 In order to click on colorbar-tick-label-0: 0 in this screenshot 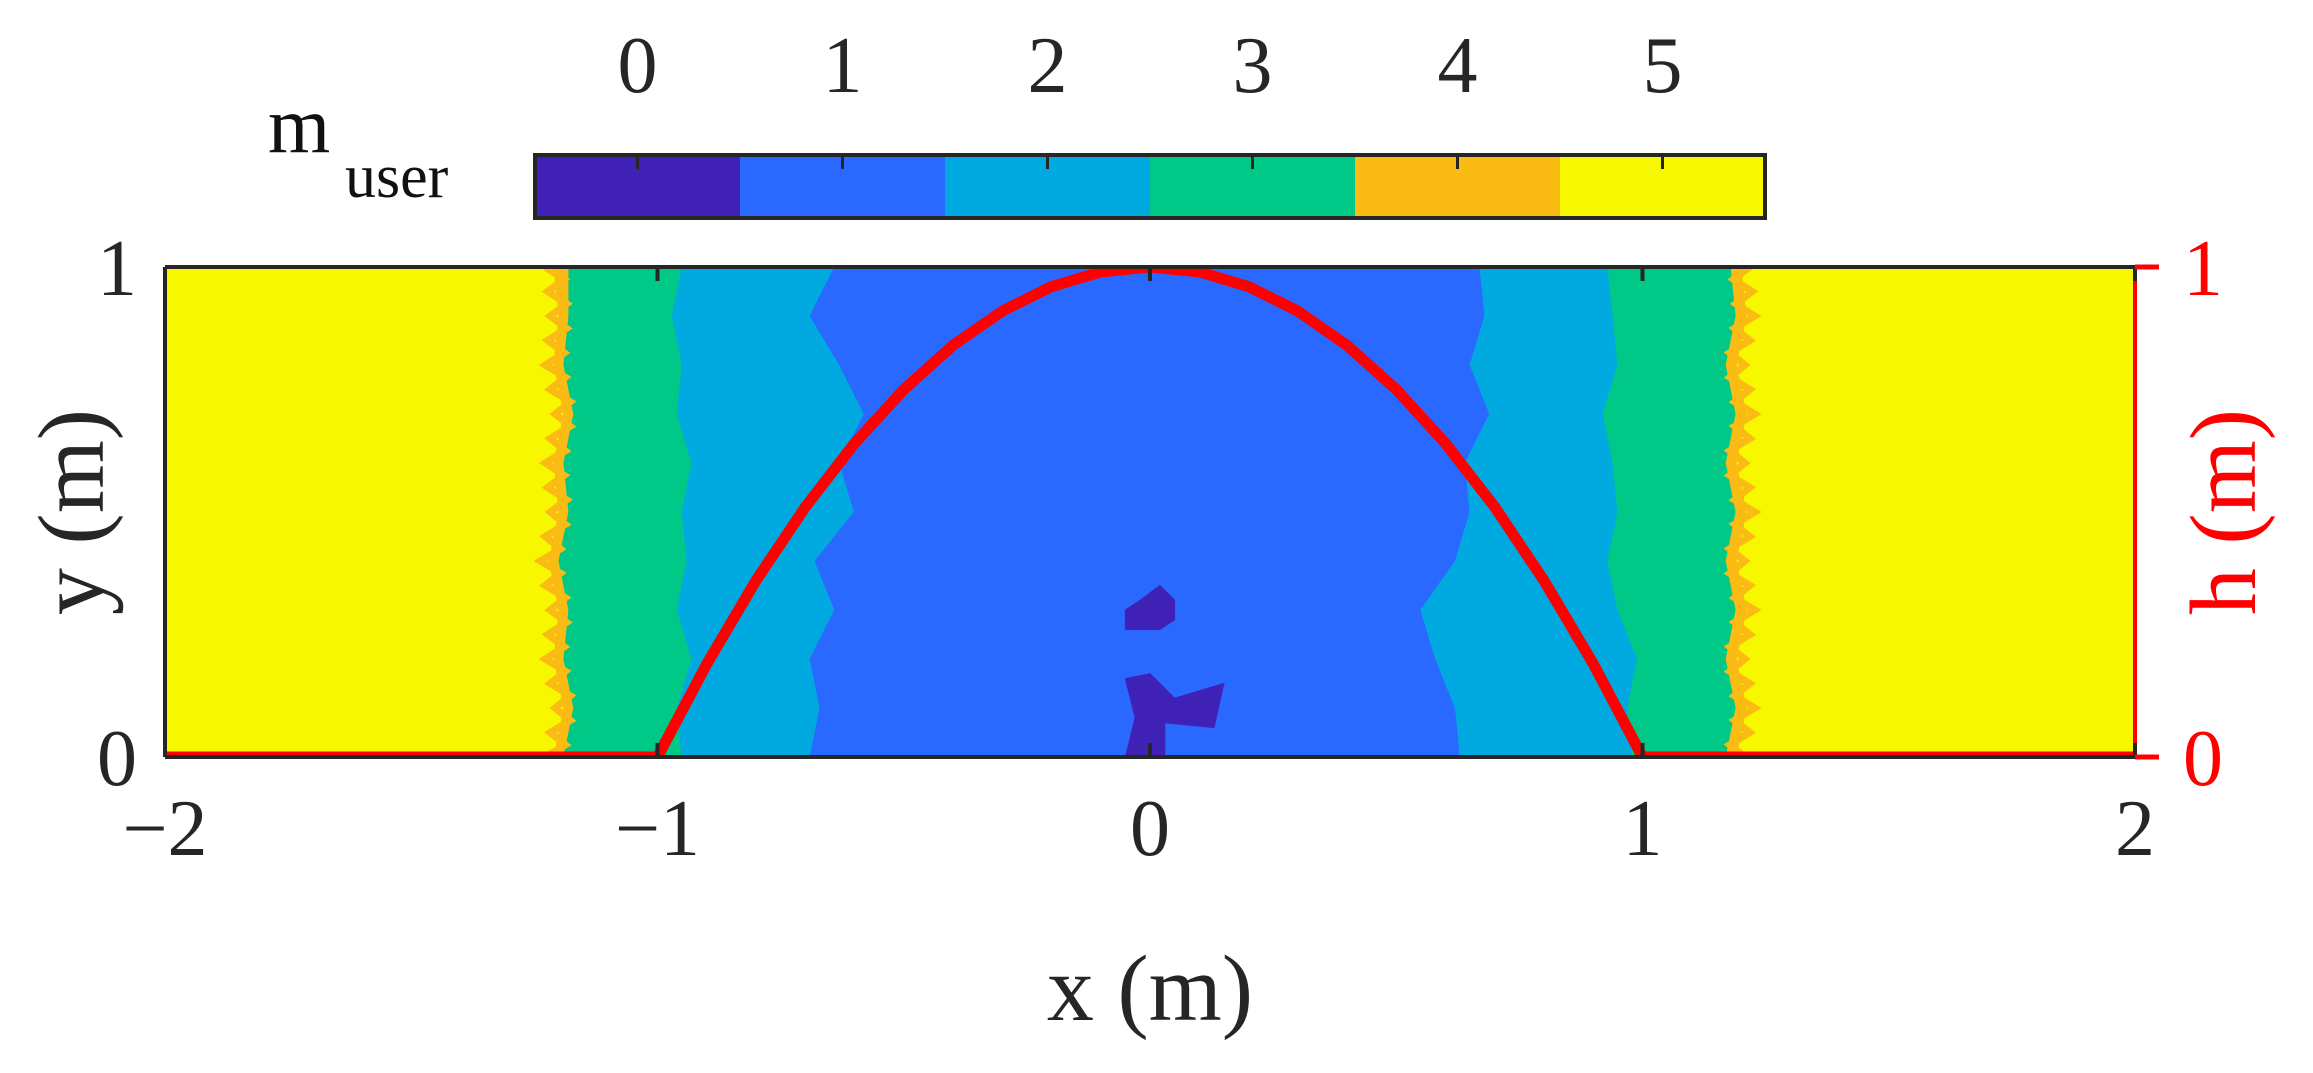, I will do `click(638, 66)`.